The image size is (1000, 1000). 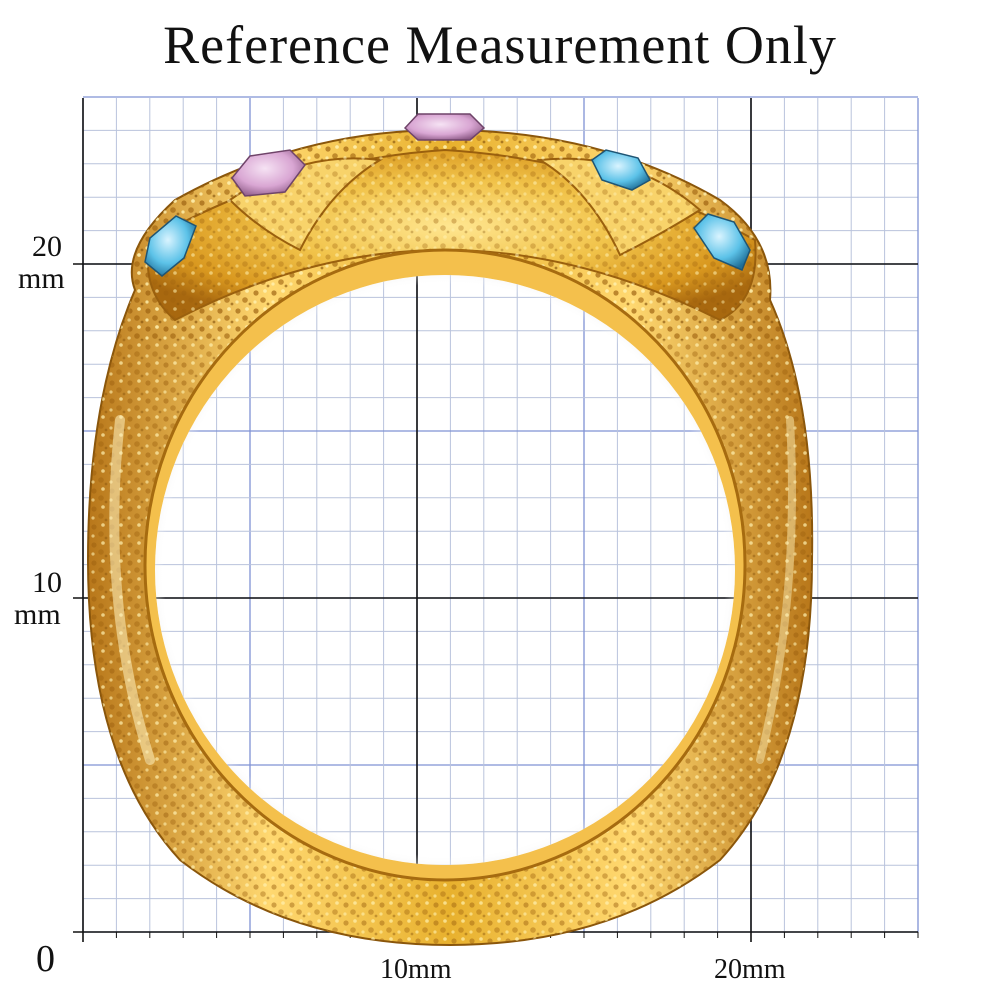 I want to click on gem-row, so click(x=447, y=195).